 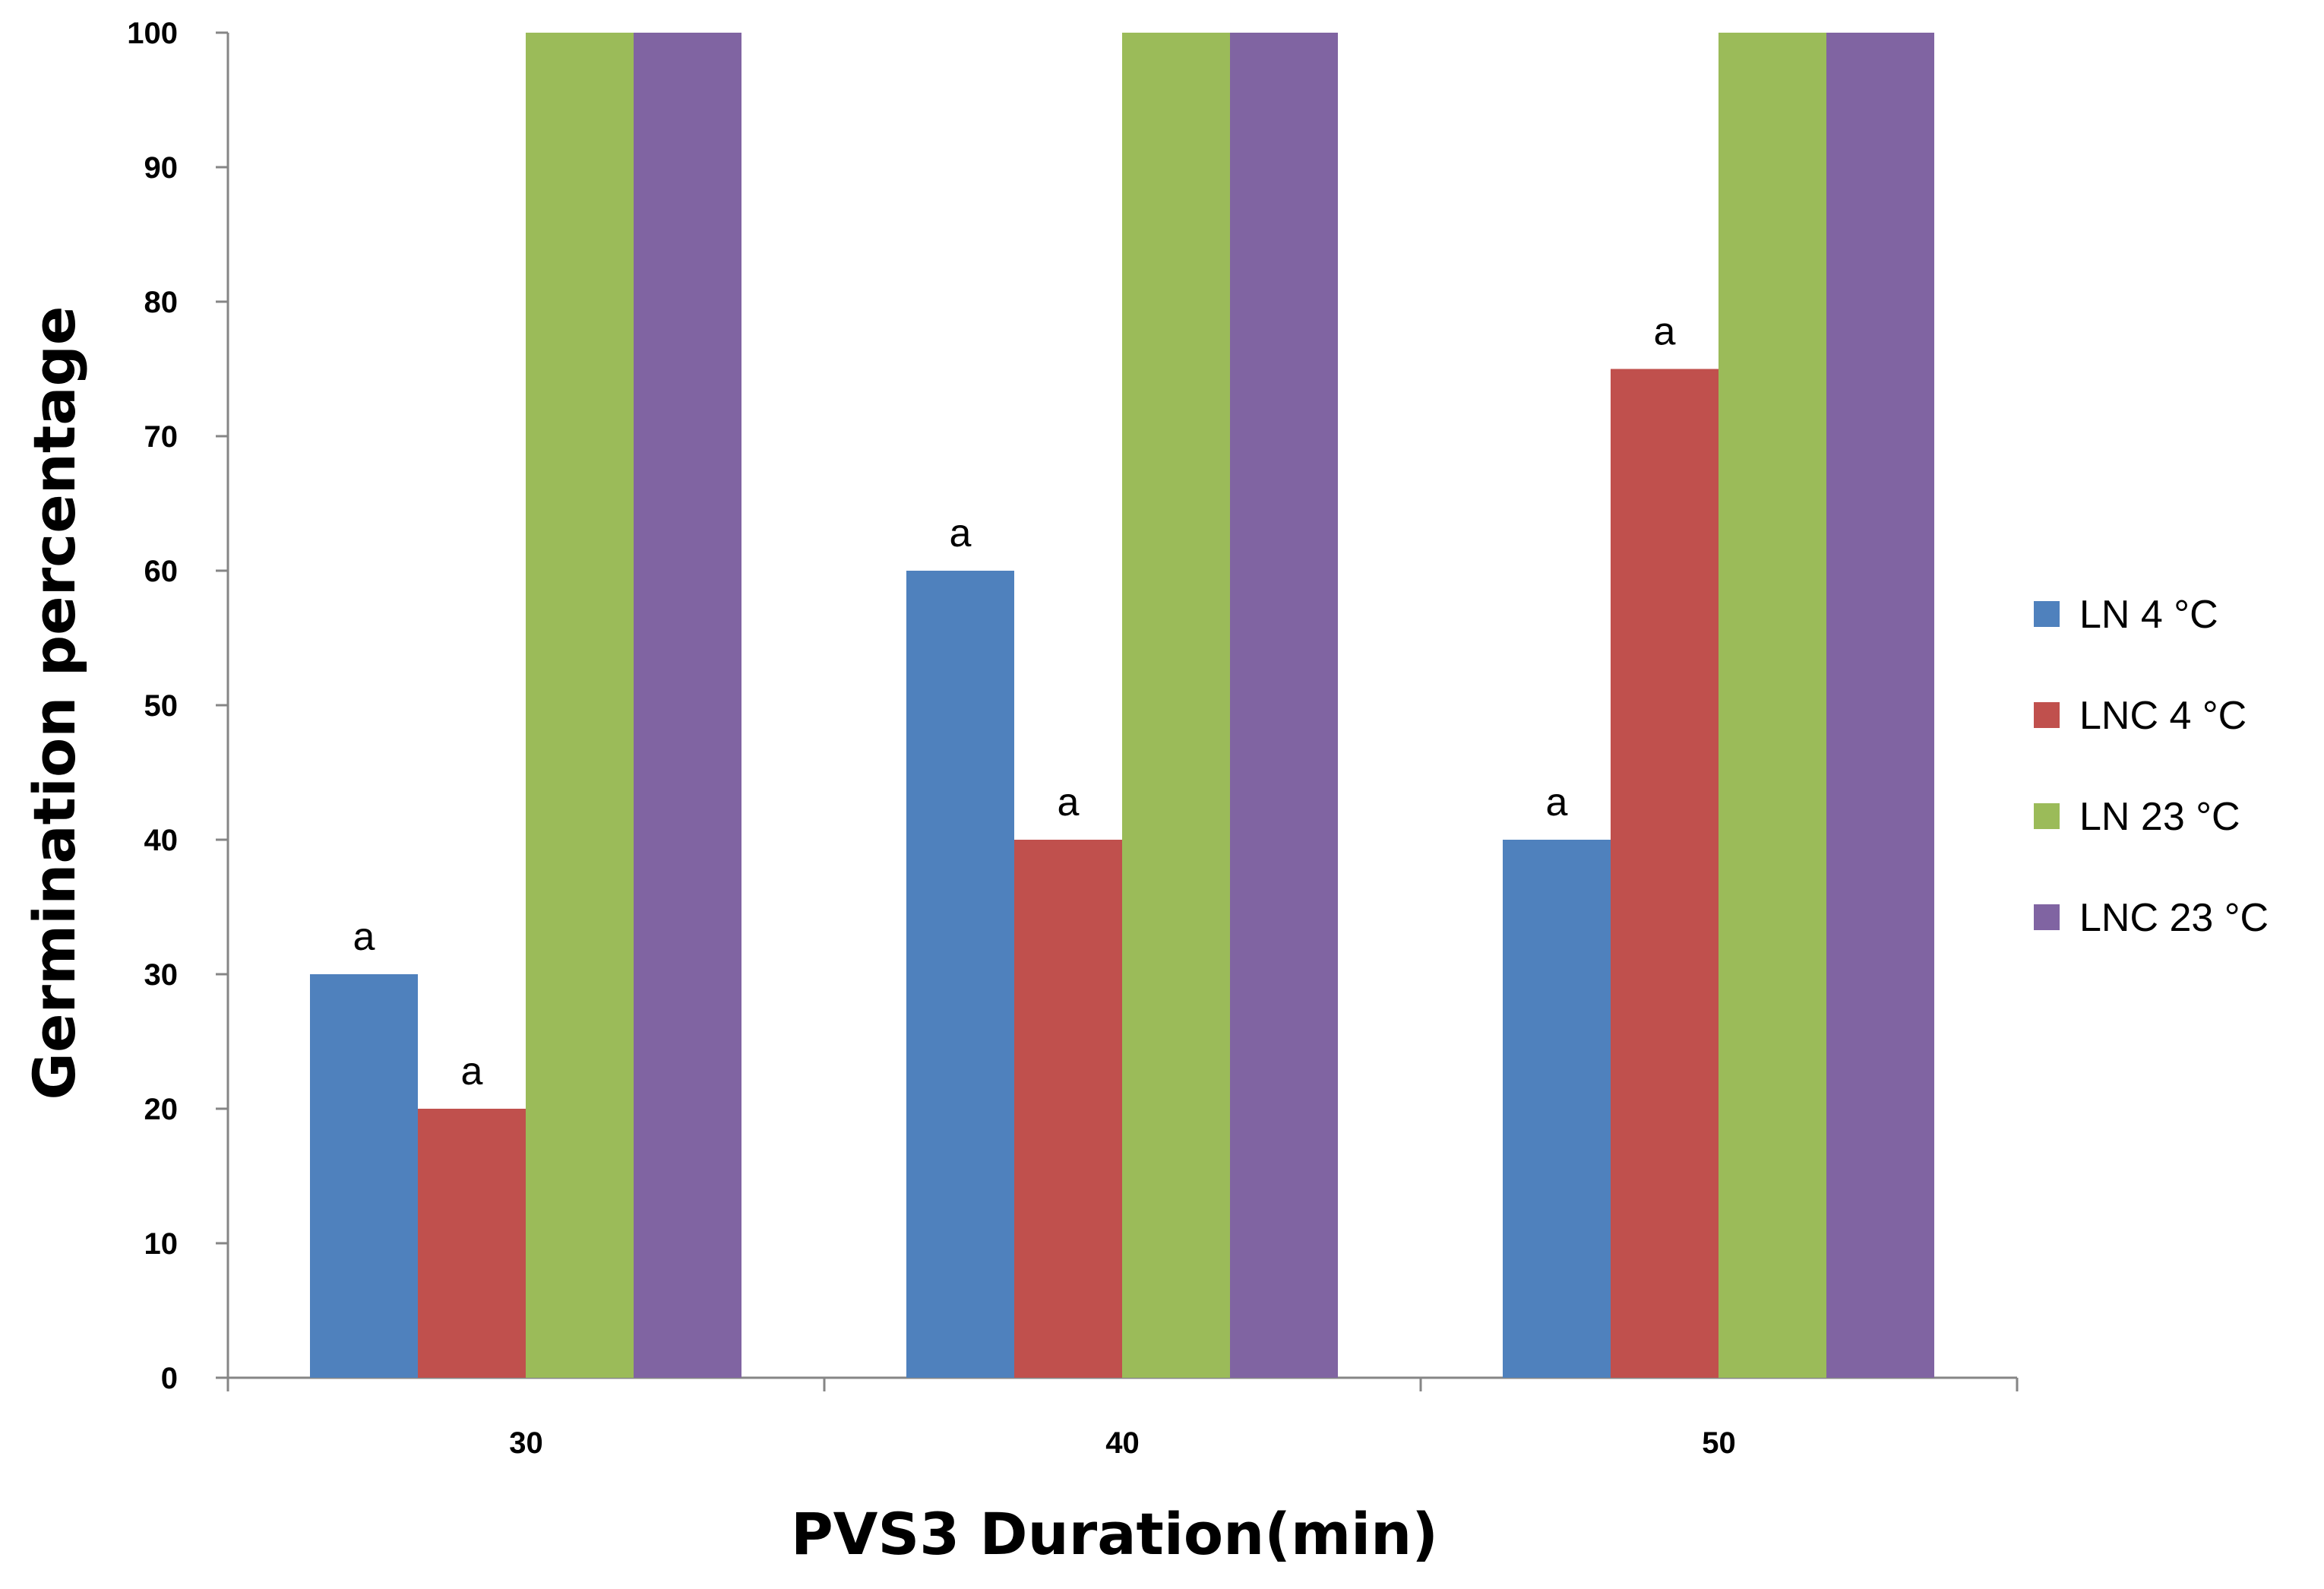 What do you see at coordinates (2159, 817) in the screenshot?
I see `legend-label: LN 23 °C` at bounding box center [2159, 817].